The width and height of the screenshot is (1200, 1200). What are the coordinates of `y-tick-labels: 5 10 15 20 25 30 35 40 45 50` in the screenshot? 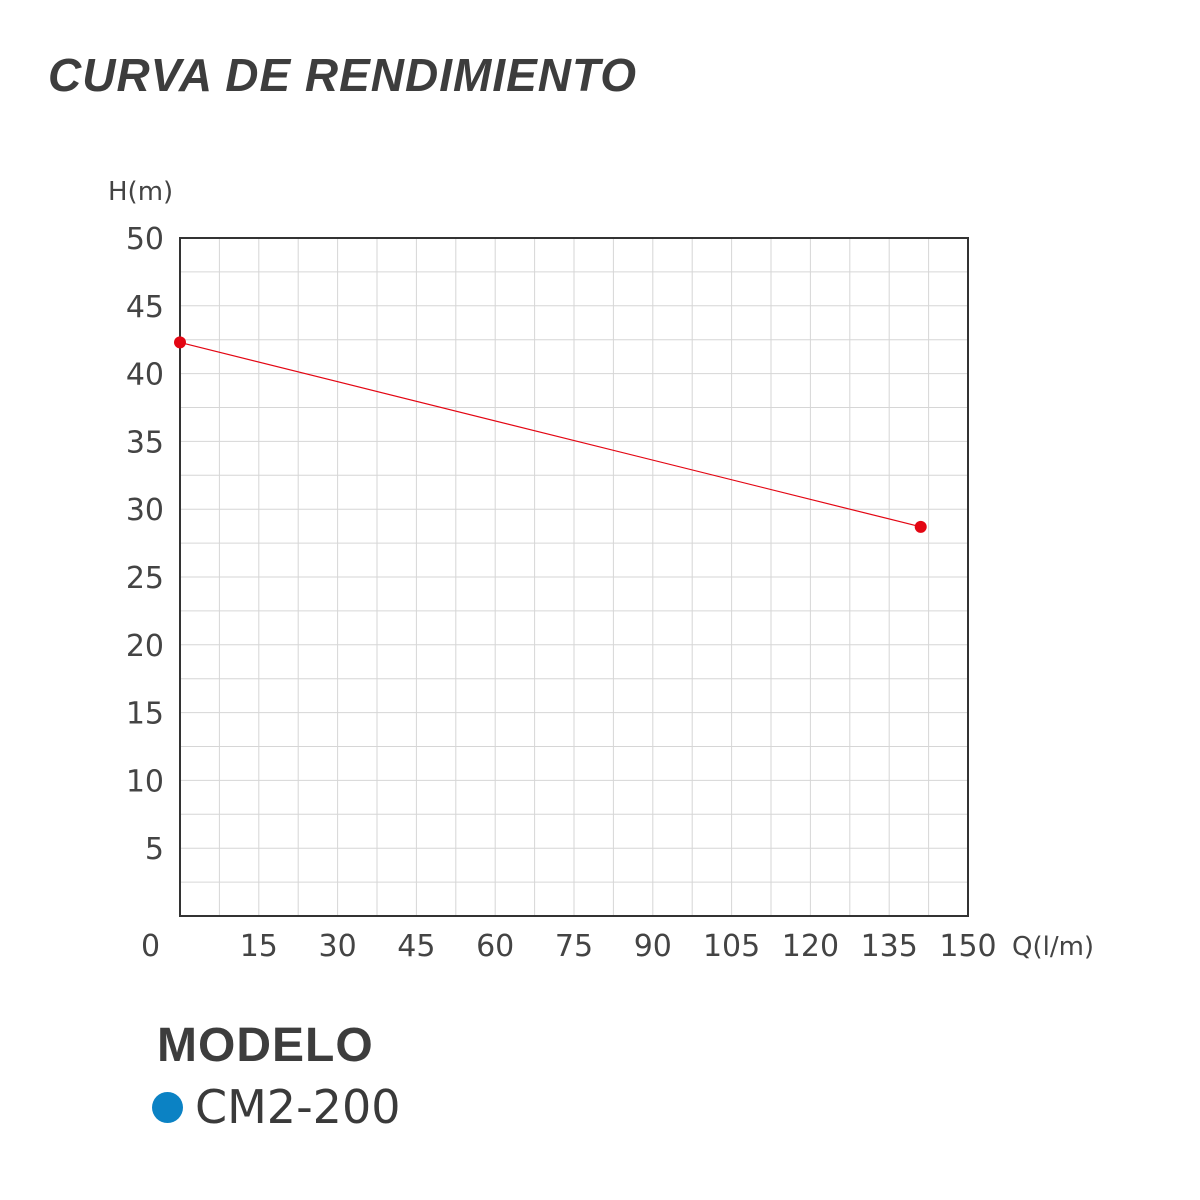 It's located at (145, 544).